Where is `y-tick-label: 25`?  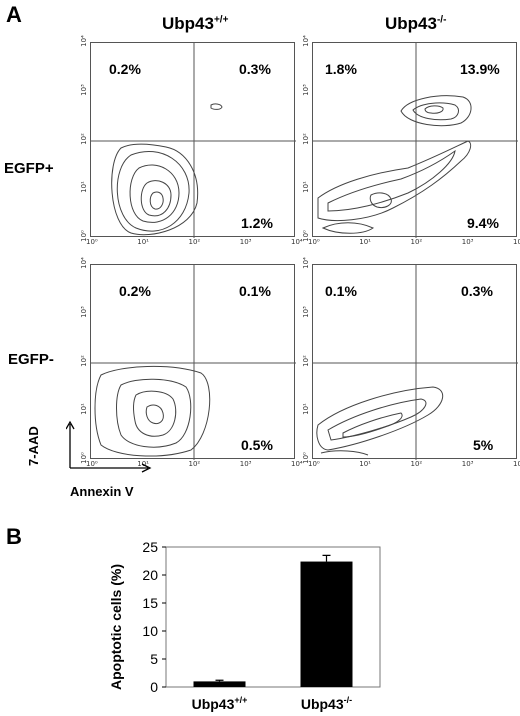 y-tick-label: 25 is located at coordinates (150, 547).